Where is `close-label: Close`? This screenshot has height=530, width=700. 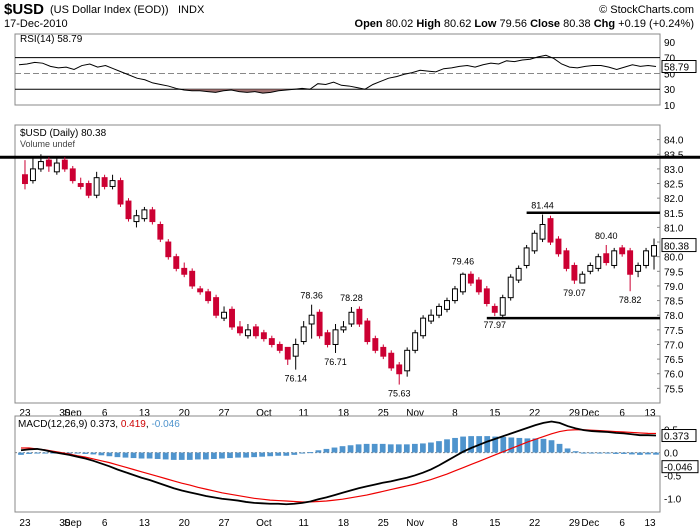
close-label: Close is located at coordinates (545, 24).